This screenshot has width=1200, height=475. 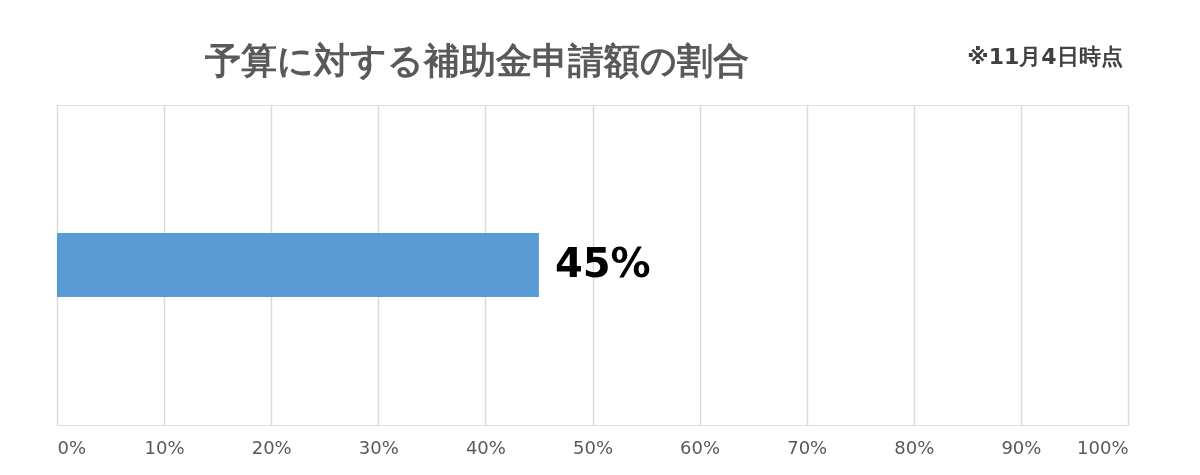 What do you see at coordinates (807, 447) in the screenshot?
I see `x-tick-label: 70%` at bounding box center [807, 447].